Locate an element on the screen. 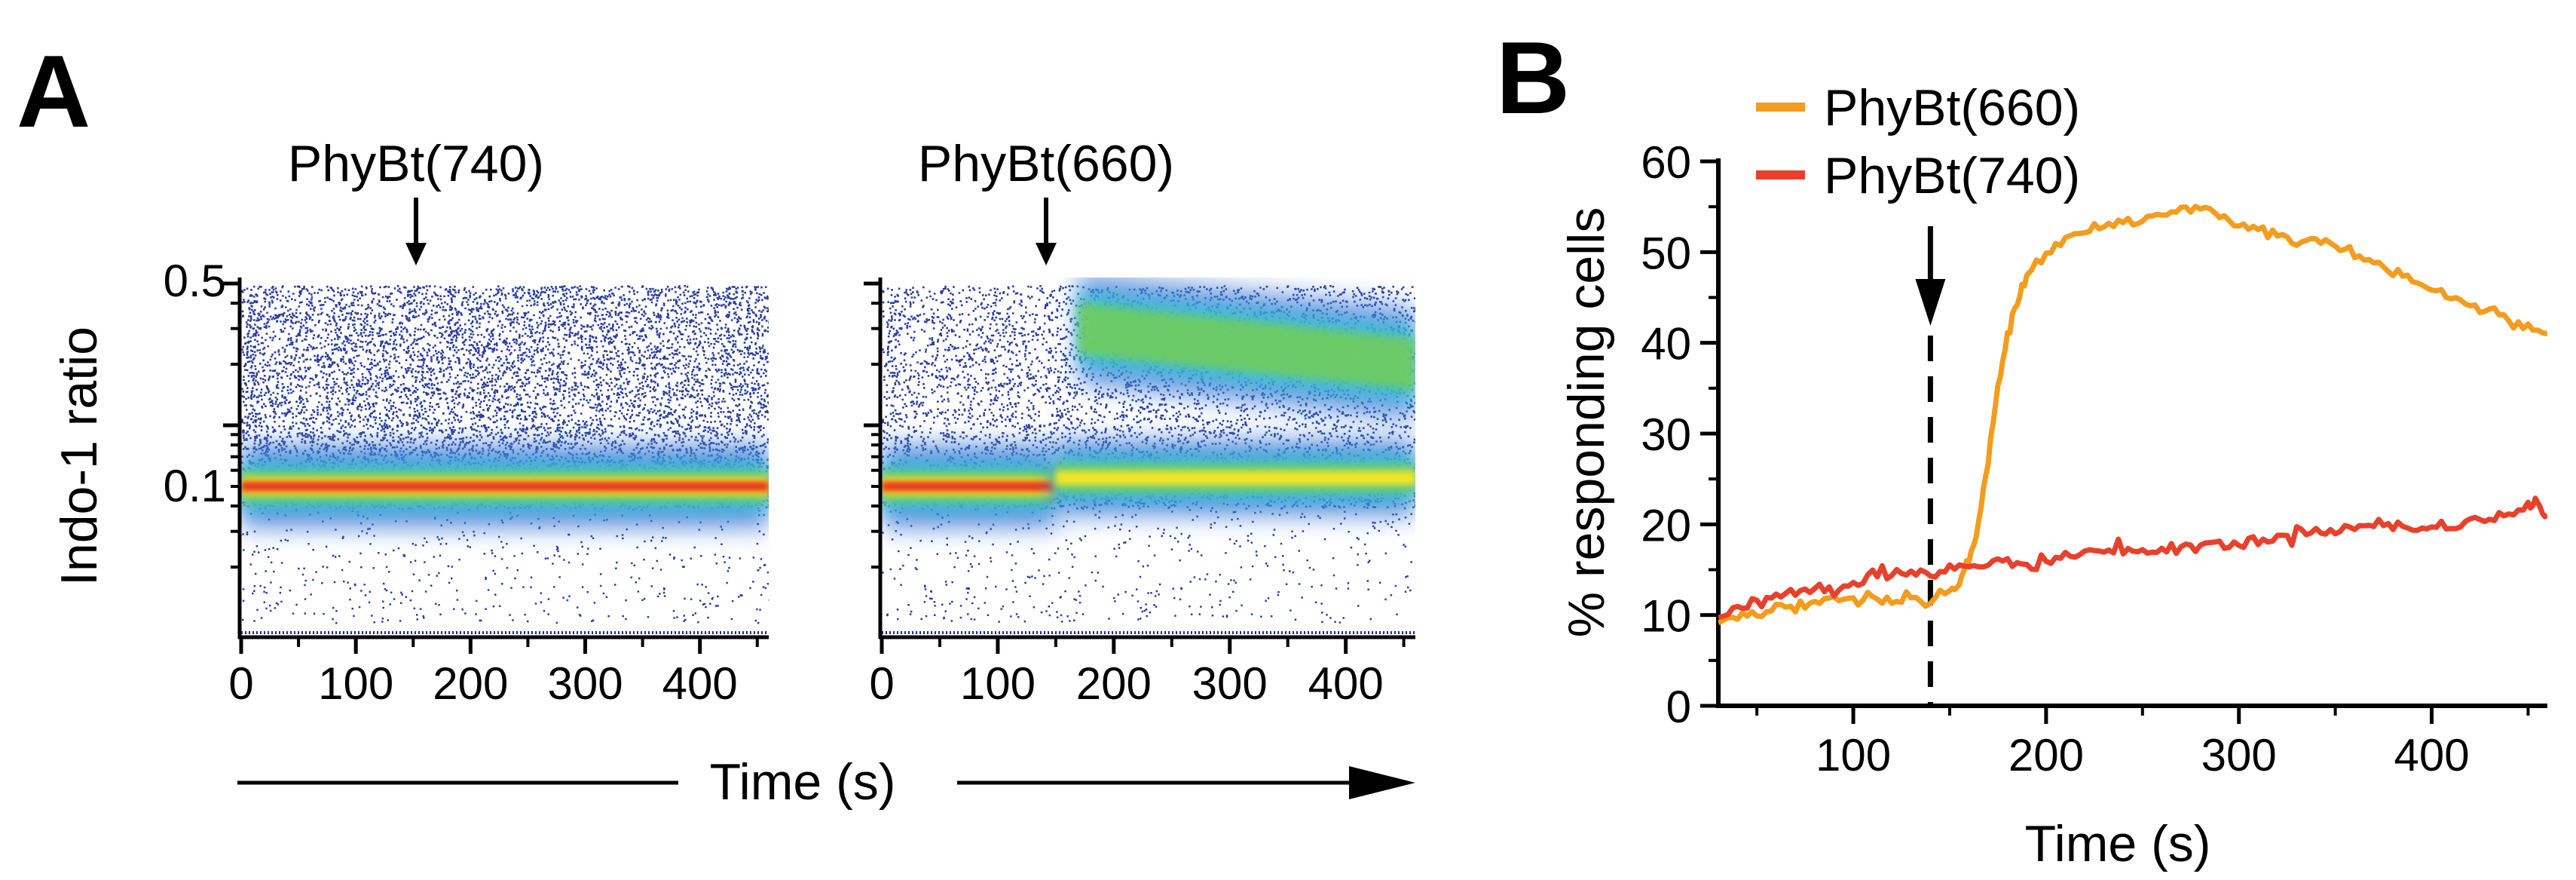 This screenshot has width=2576, height=880. y-tick-label: 0 is located at coordinates (1678, 707).